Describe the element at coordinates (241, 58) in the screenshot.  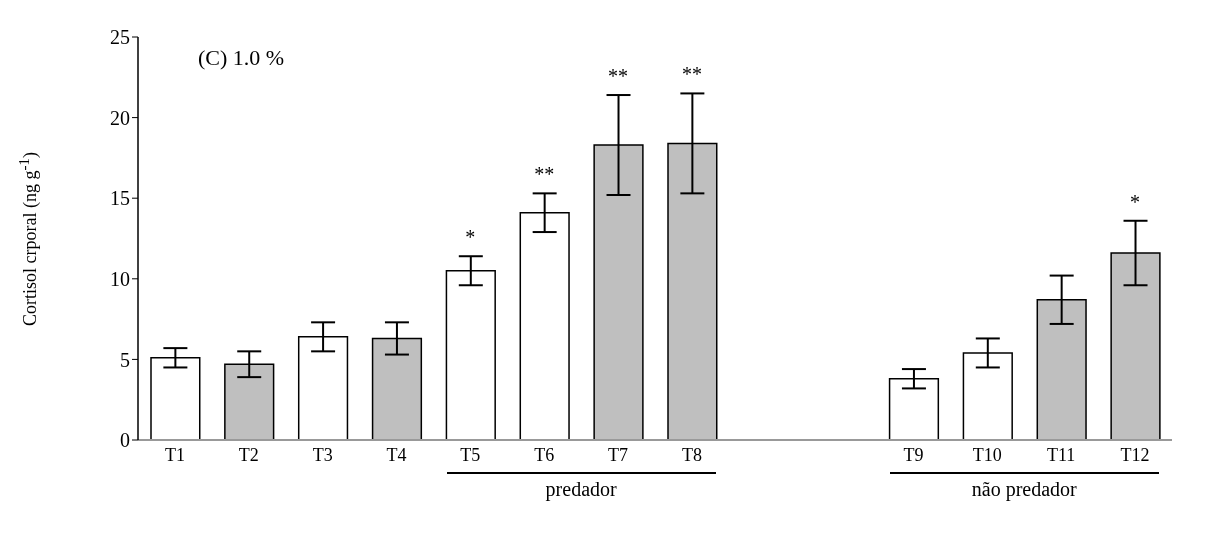
I see `chart-title: (C) 1.0 %` at that location.